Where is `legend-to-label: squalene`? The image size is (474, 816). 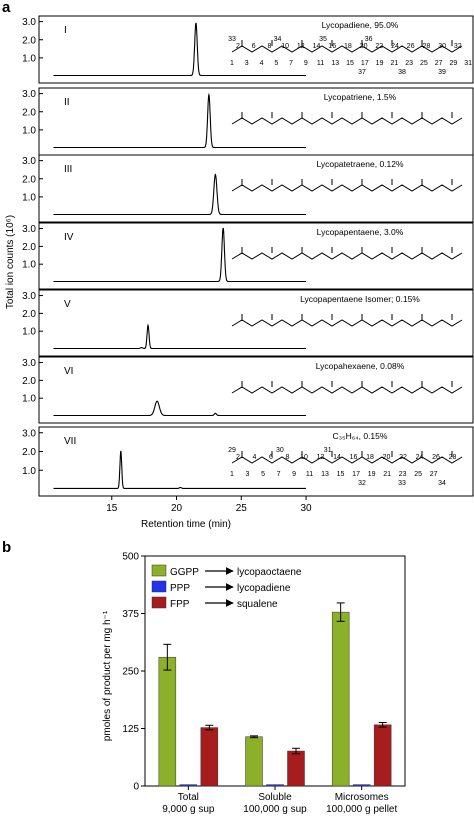
legend-to-label: squalene is located at coordinates (257, 604).